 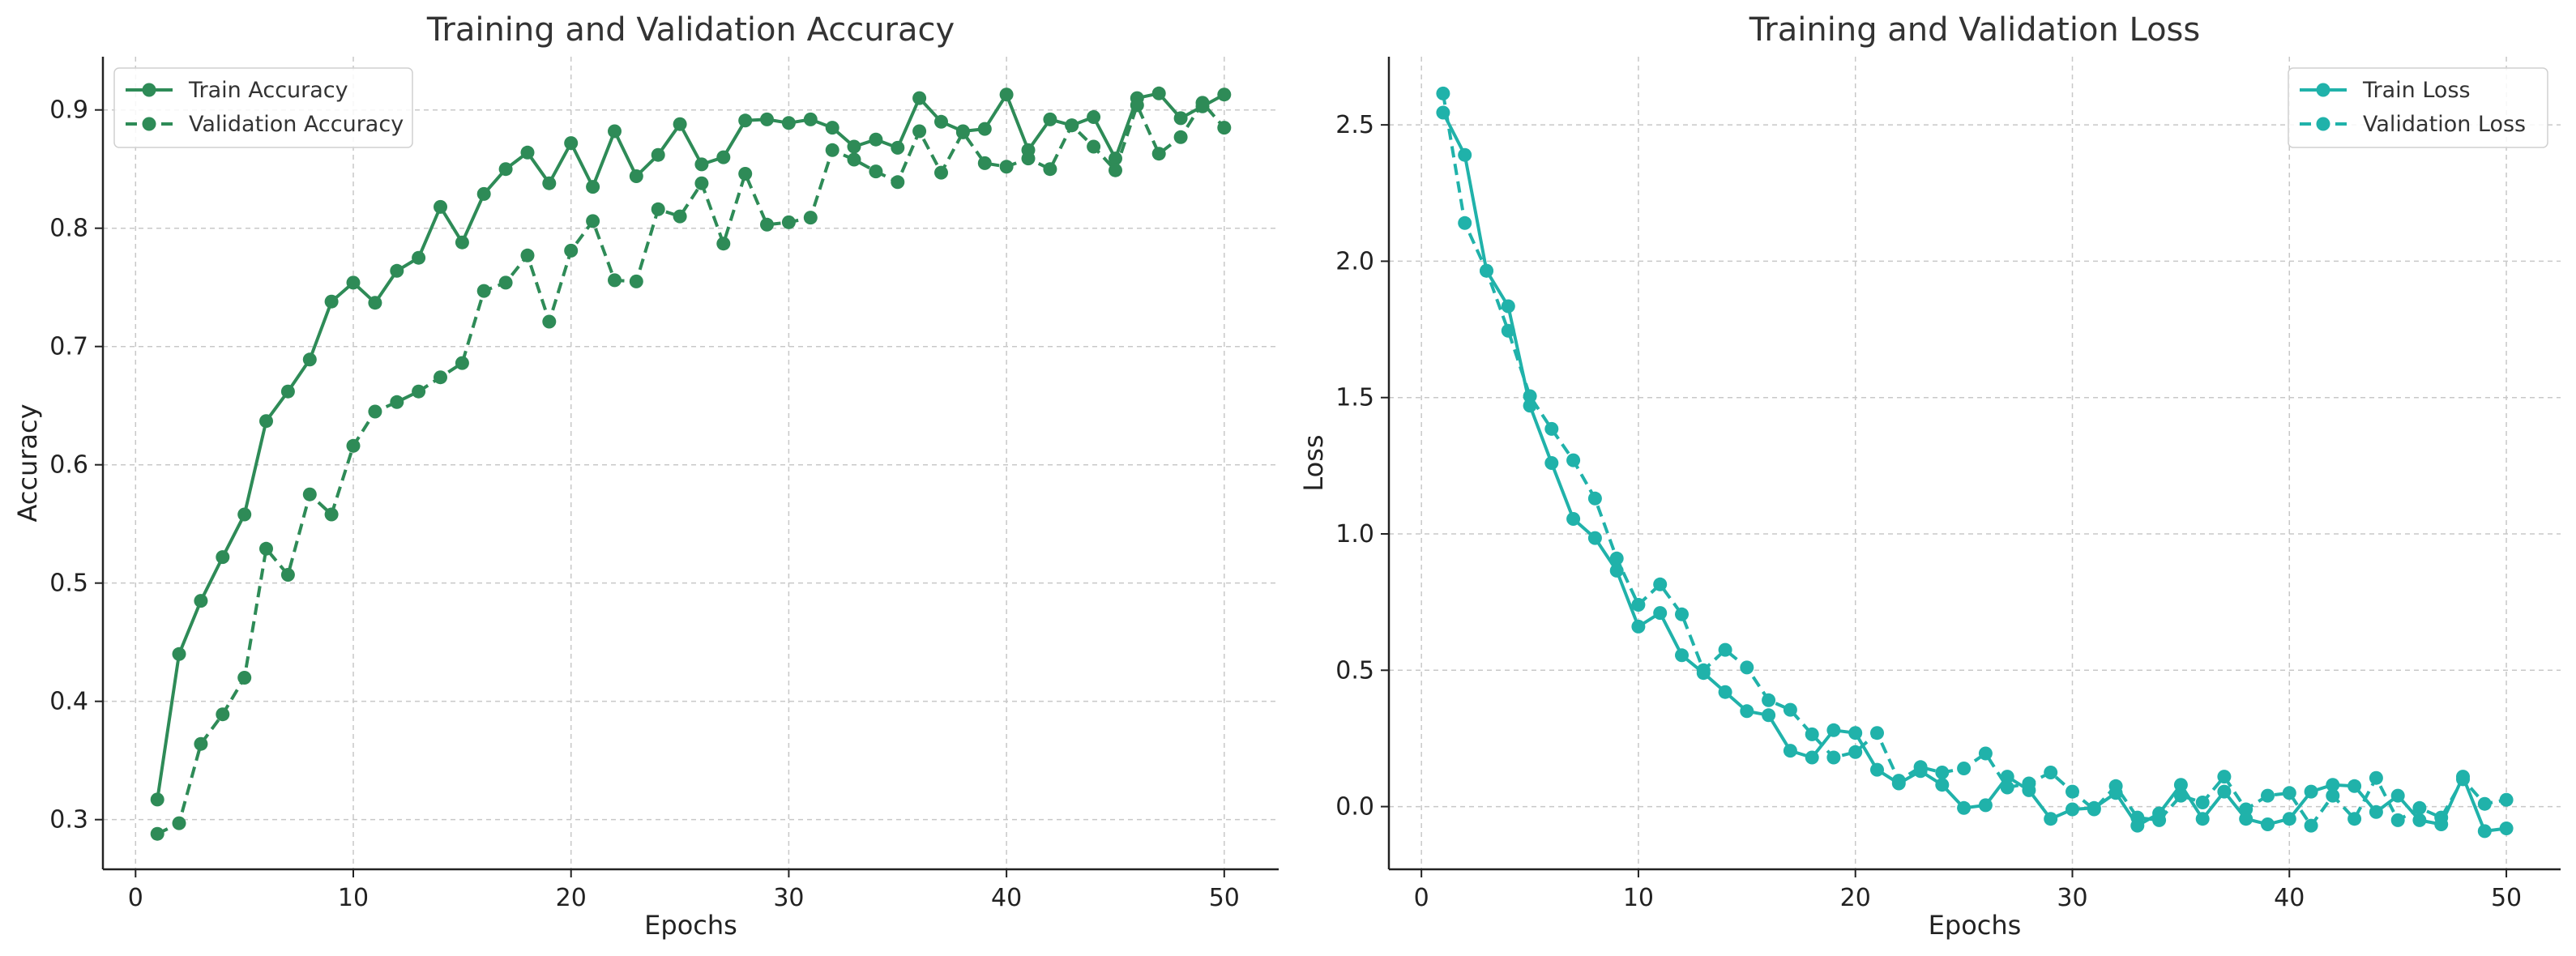 I want to click on y-tick-label: 0.8, so click(x=68, y=229).